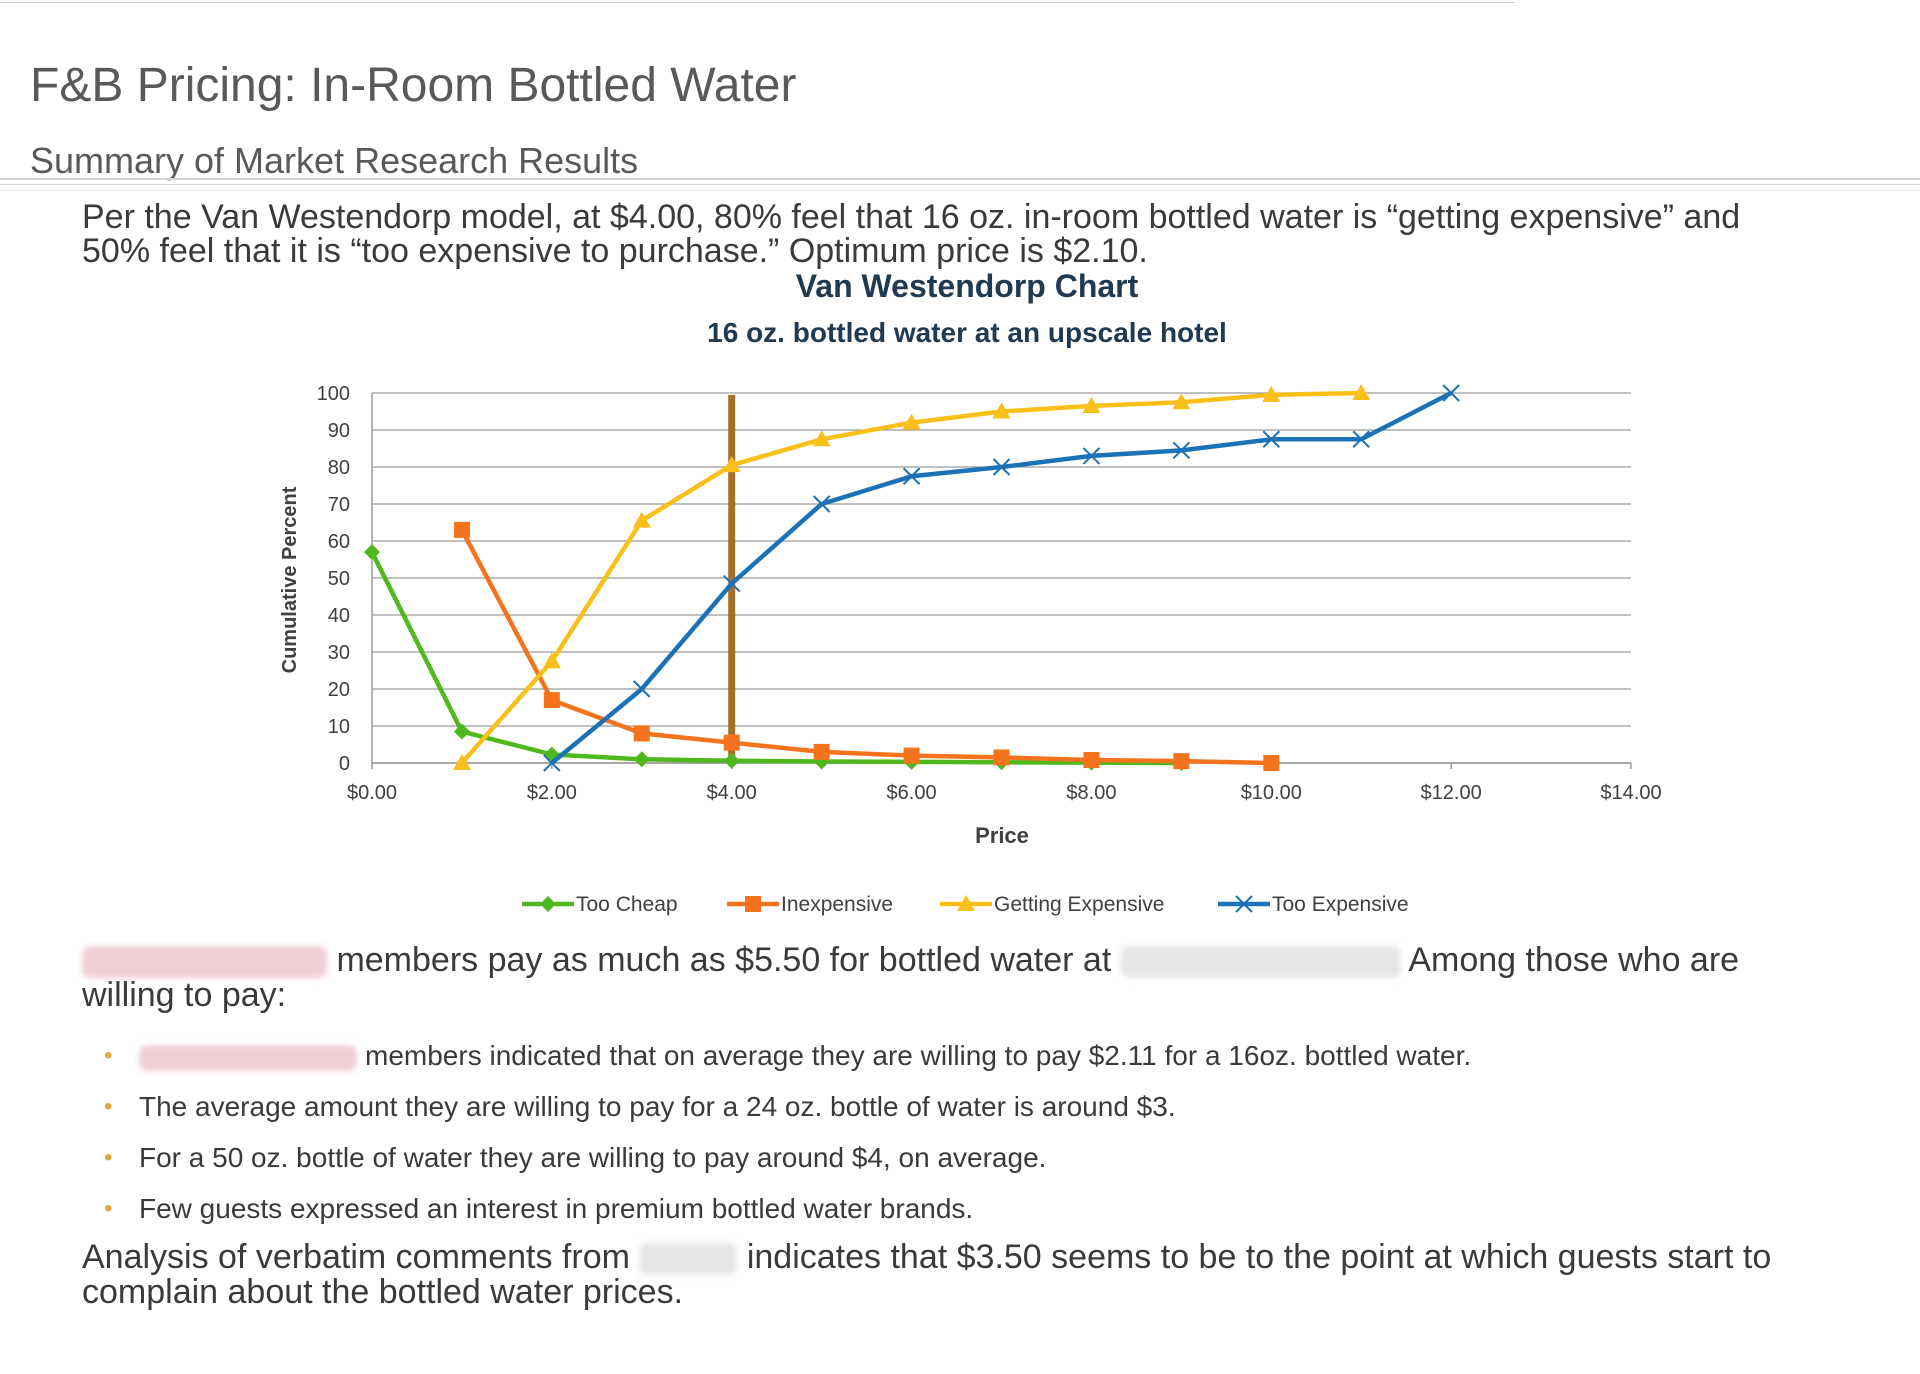 This screenshot has width=1920, height=1374. Describe the element at coordinates (960, 179) in the screenshot. I see `header-rule` at that location.